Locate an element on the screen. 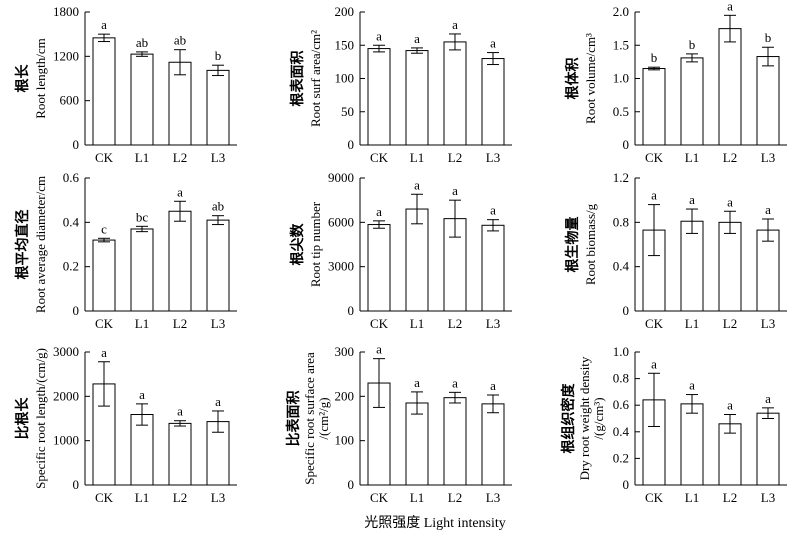  y-tick-label: 1.2 is located at coordinates (621, 177).